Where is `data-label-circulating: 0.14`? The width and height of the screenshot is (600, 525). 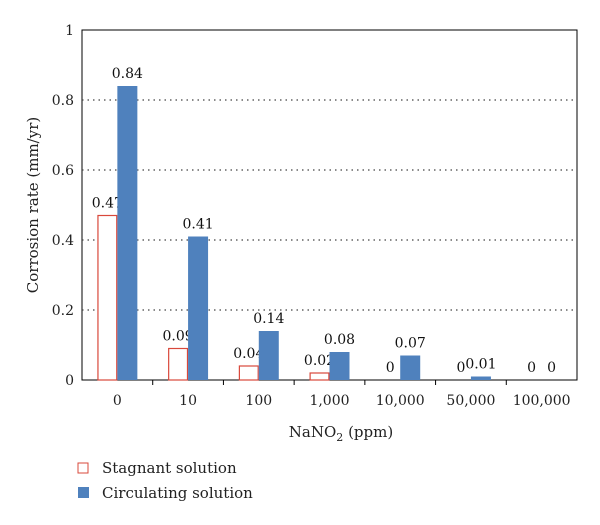
data-label-circulating: 0.14 is located at coordinates (268, 319).